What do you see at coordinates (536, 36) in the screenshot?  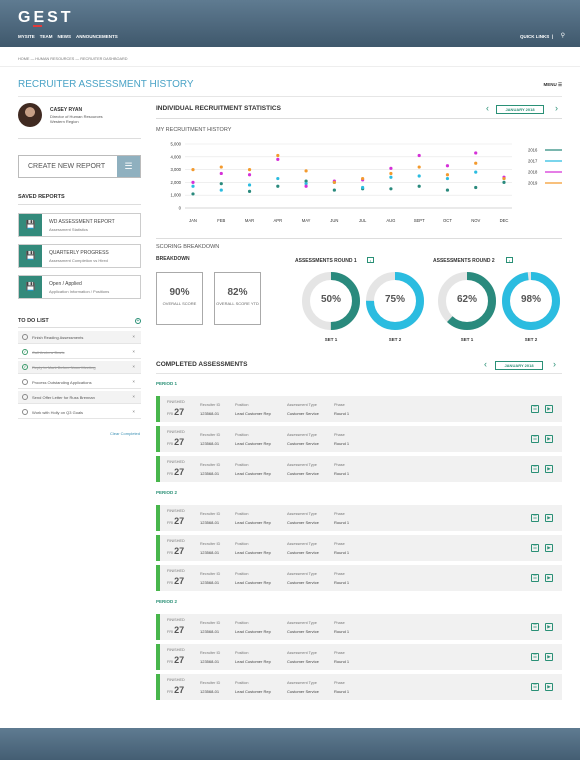 I see `quick-links: QUICK LINKS |` at bounding box center [536, 36].